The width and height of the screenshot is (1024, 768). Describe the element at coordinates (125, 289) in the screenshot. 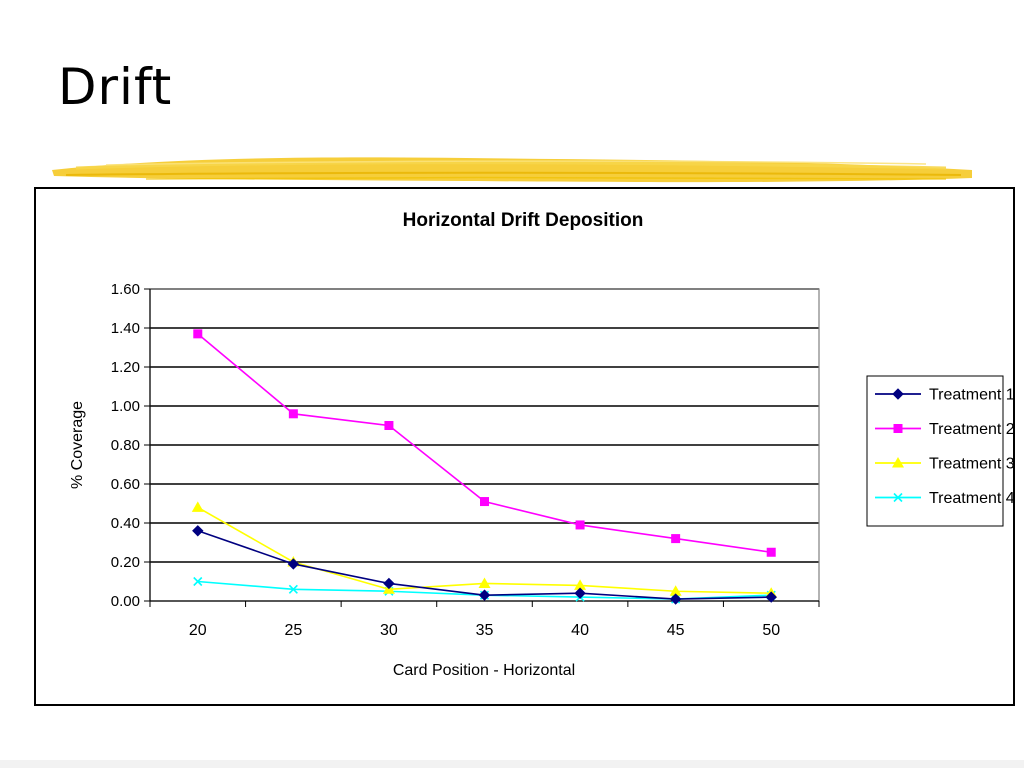

I see `y-tick-label: 1.60` at that location.